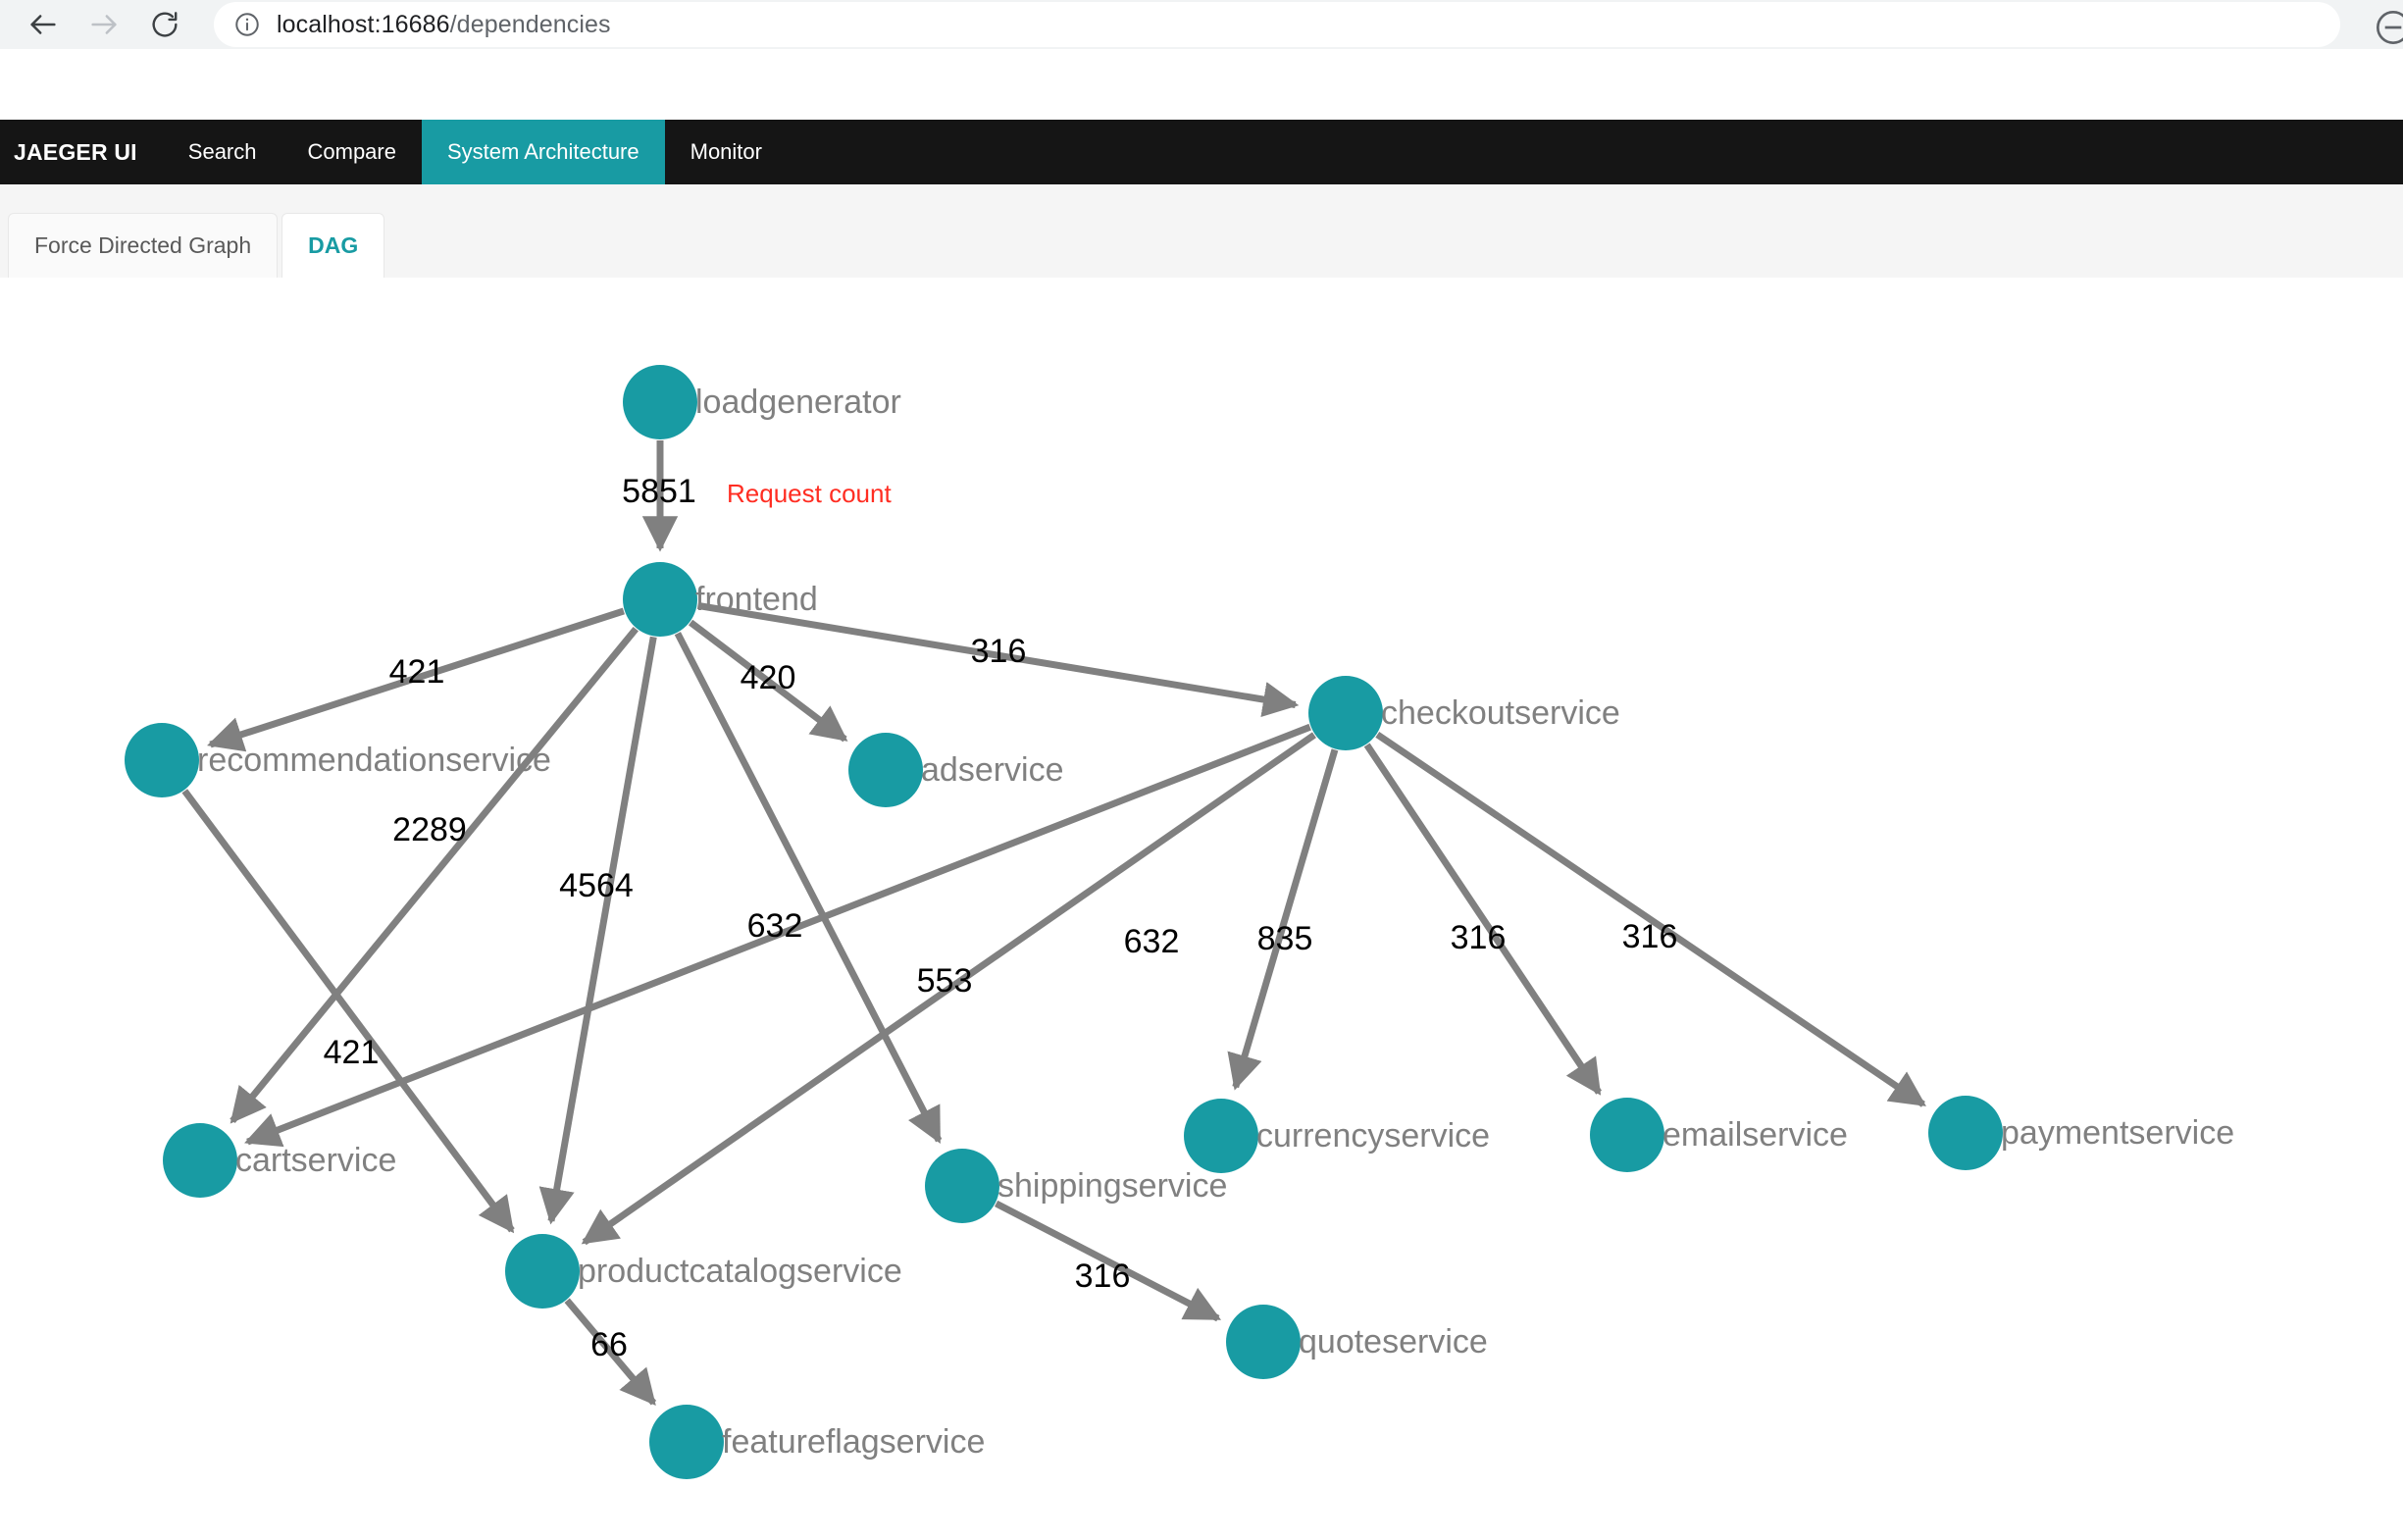 This screenshot has height=1540, width=2403. I want to click on url-path: /dependencies, so click(530, 24).